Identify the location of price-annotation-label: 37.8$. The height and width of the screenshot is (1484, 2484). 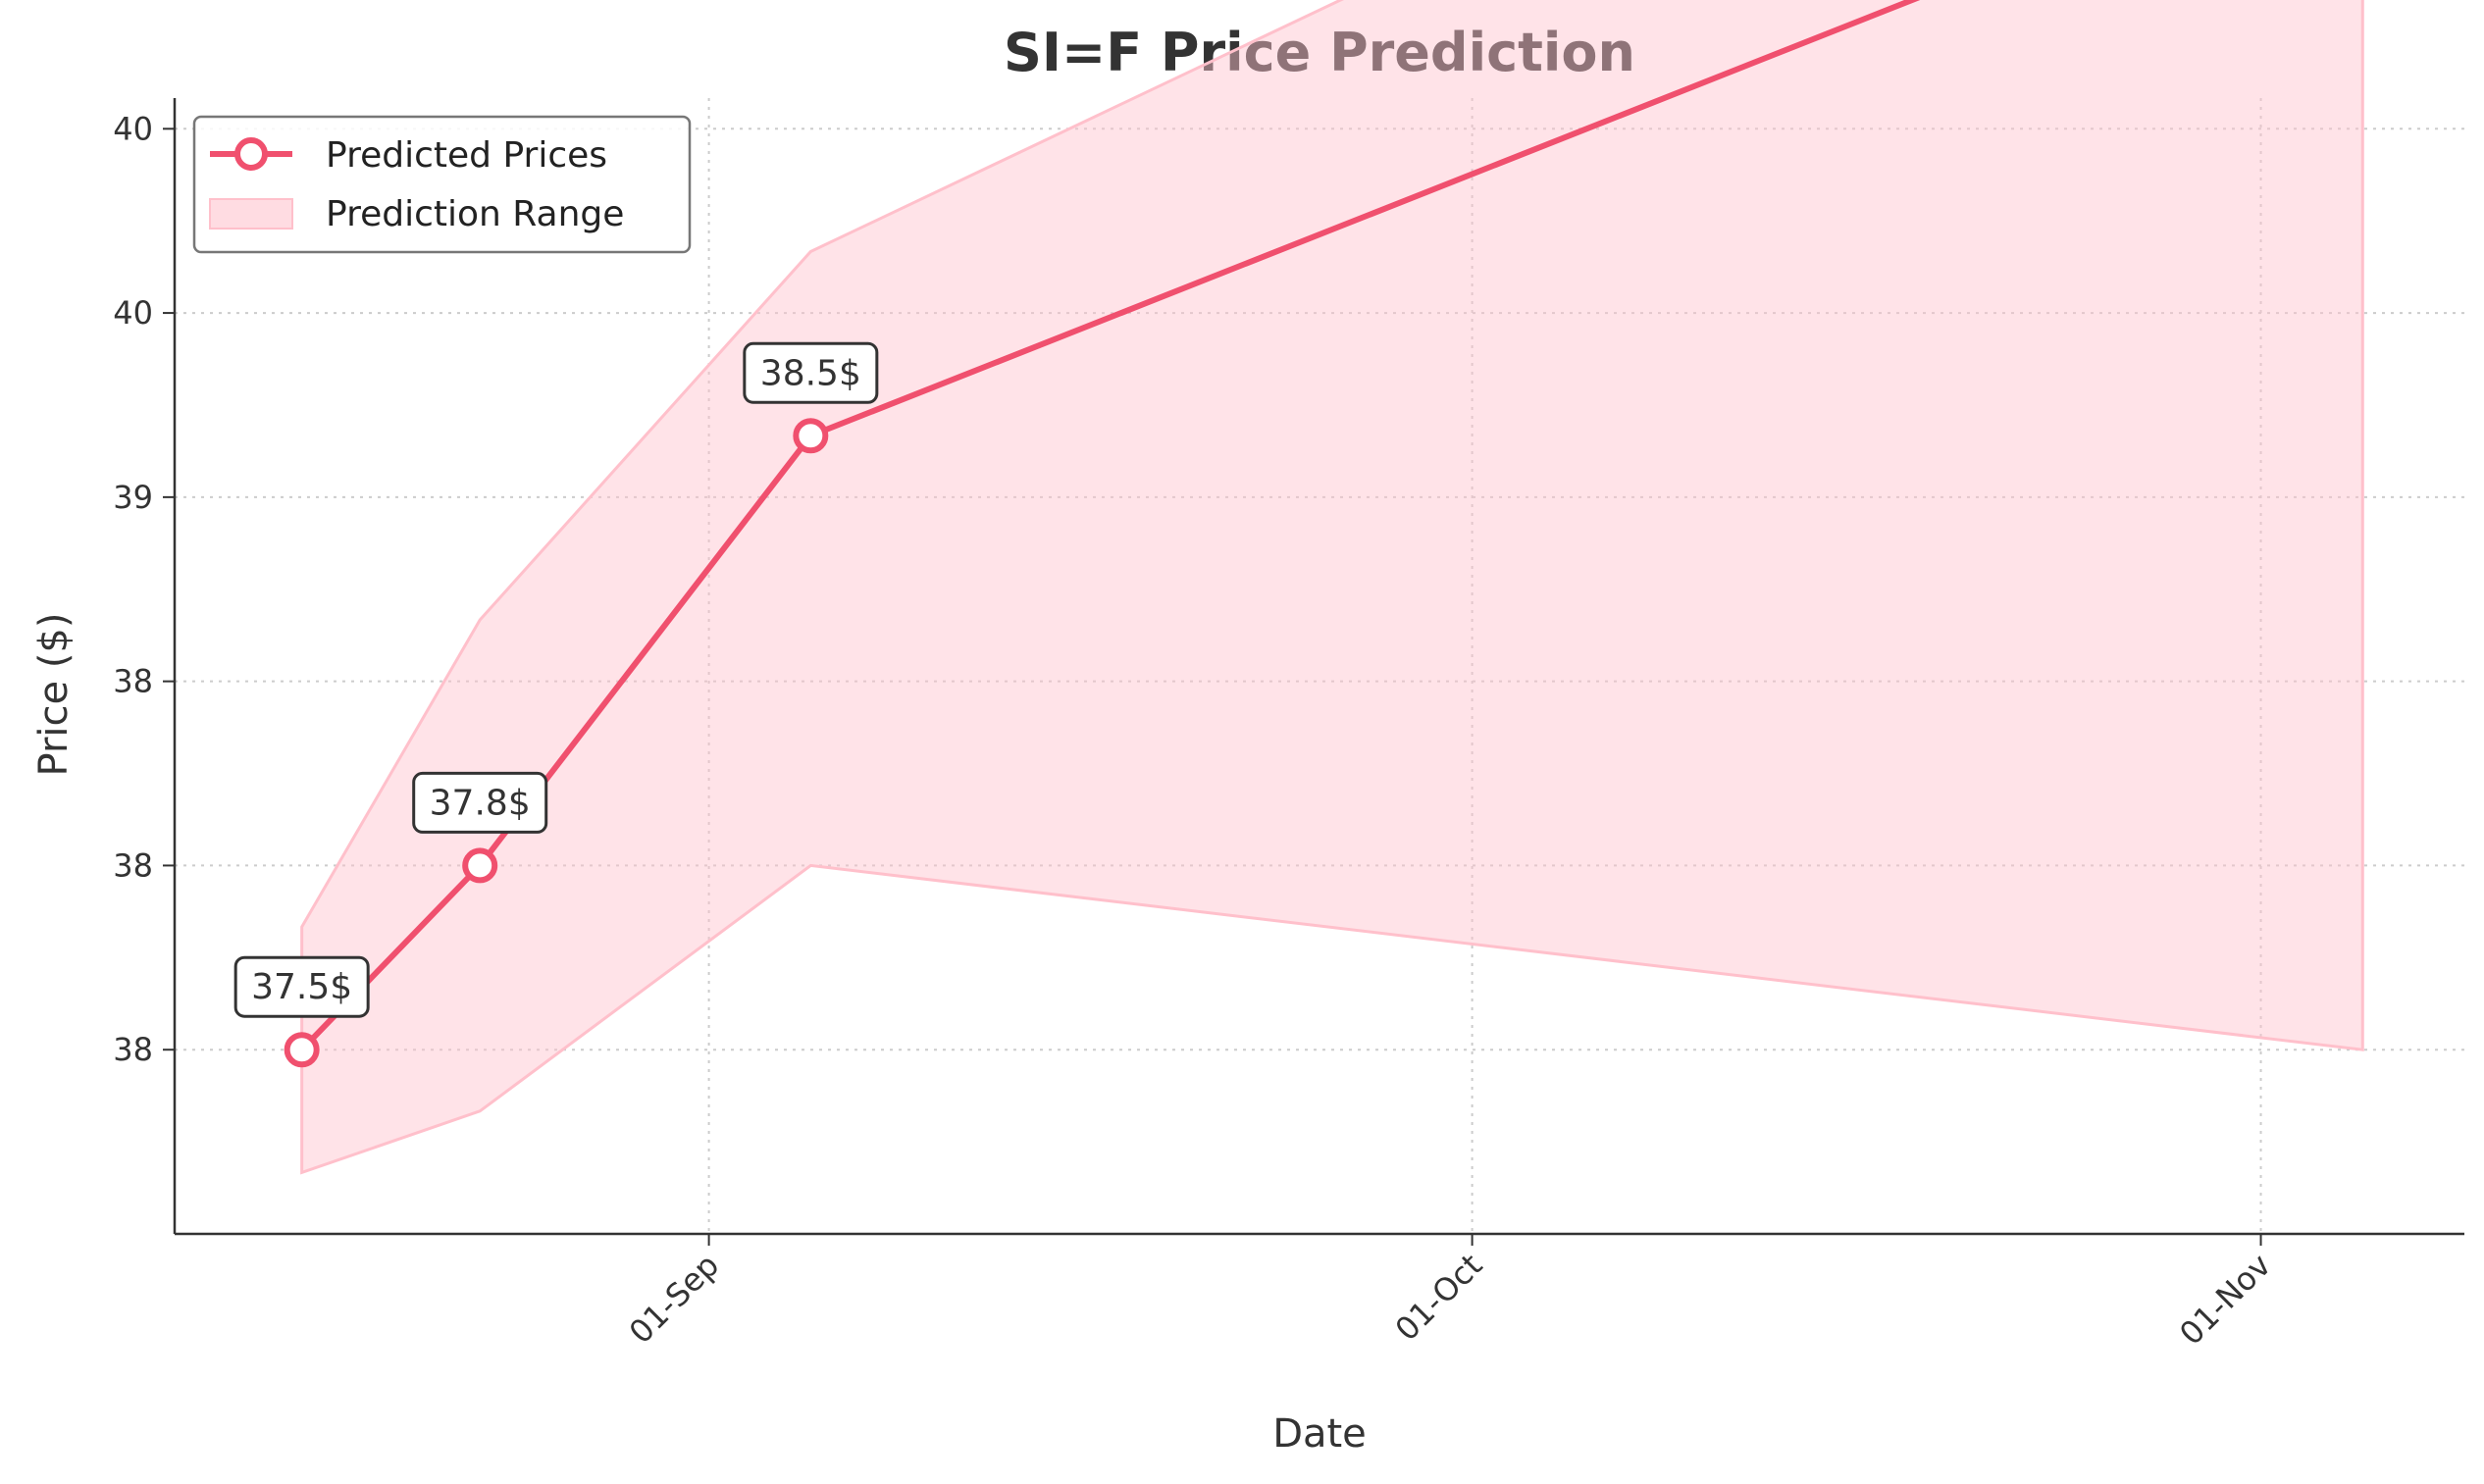
(481, 803).